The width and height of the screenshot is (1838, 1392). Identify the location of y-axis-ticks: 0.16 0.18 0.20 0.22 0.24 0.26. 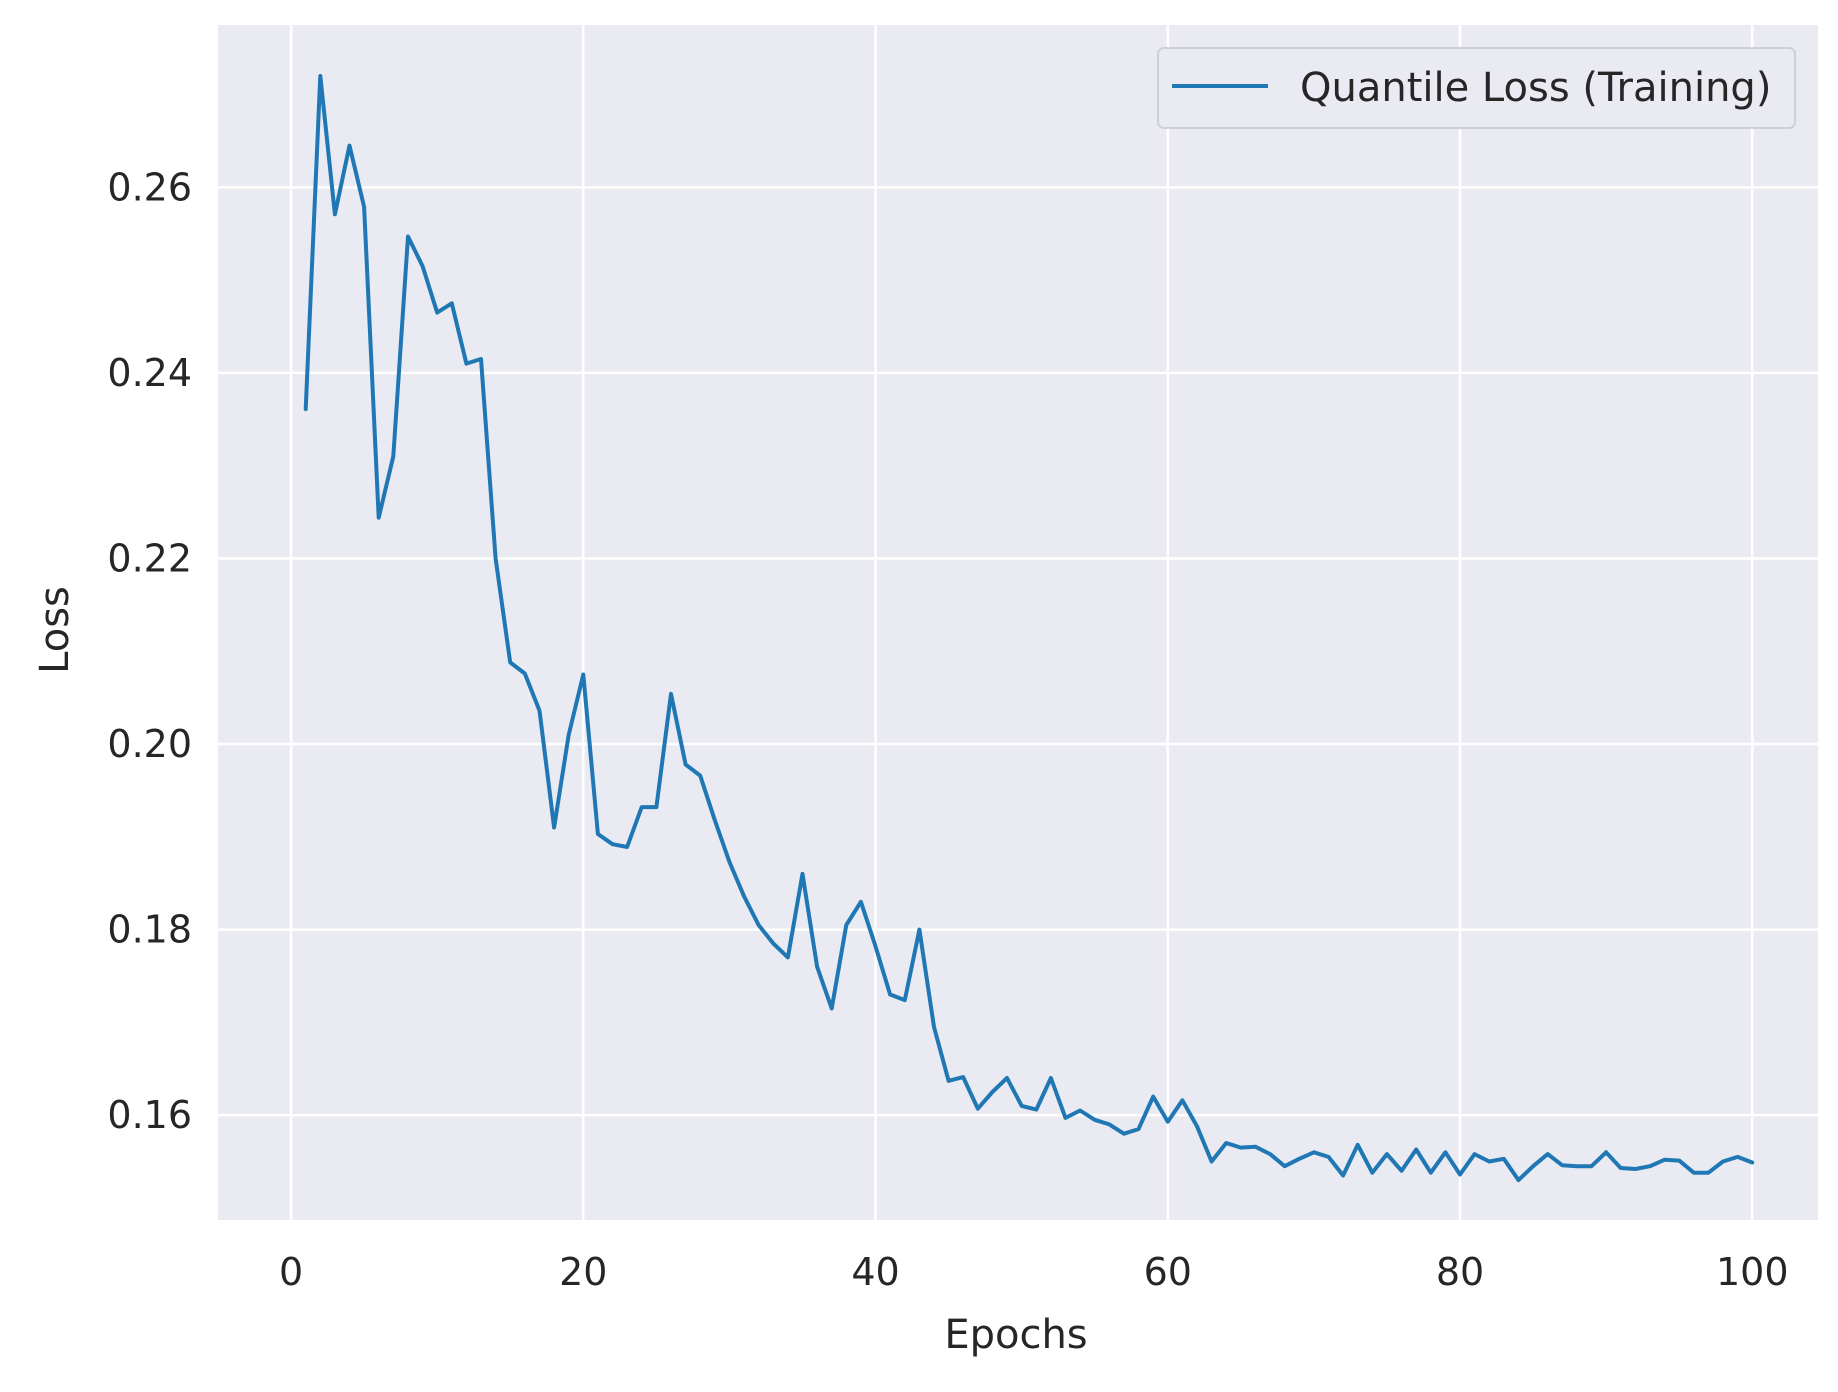
(149, 651).